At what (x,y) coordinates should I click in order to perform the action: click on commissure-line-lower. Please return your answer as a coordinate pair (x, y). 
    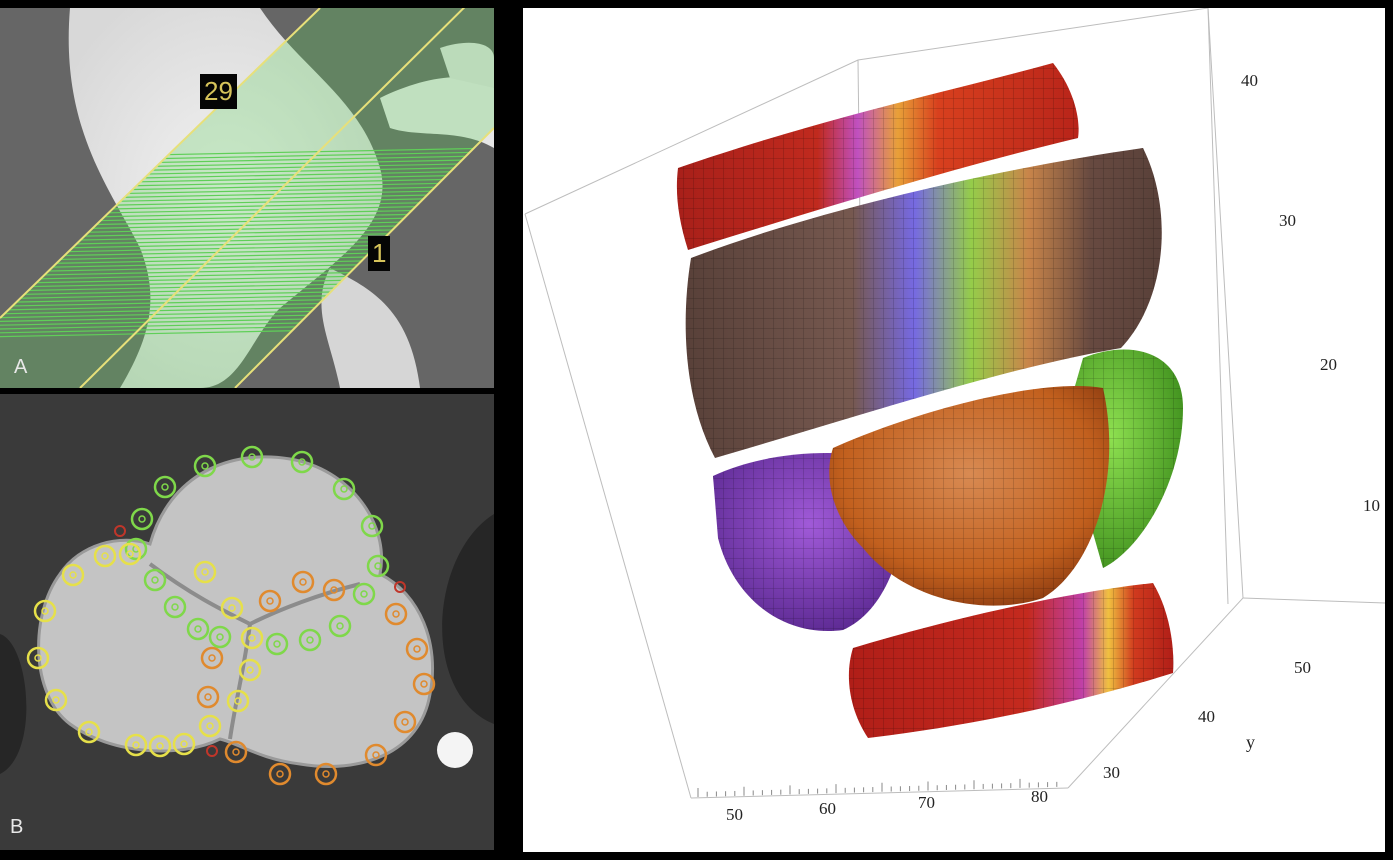
    Looking at the image, I should click on (240, 681).